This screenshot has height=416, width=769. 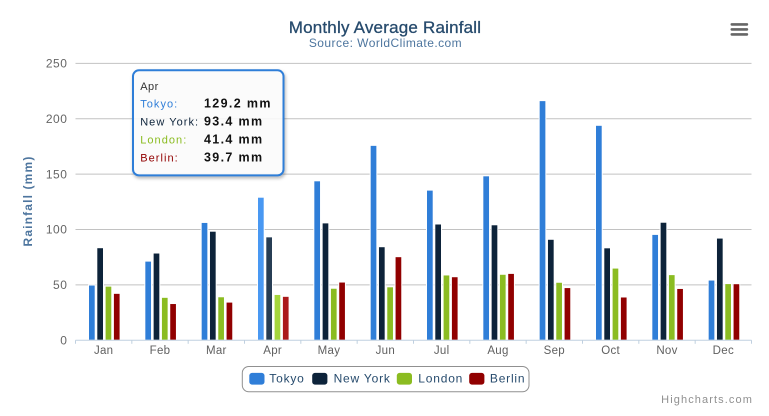 I want to click on svg-text: 150, so click(x=57, y=174).